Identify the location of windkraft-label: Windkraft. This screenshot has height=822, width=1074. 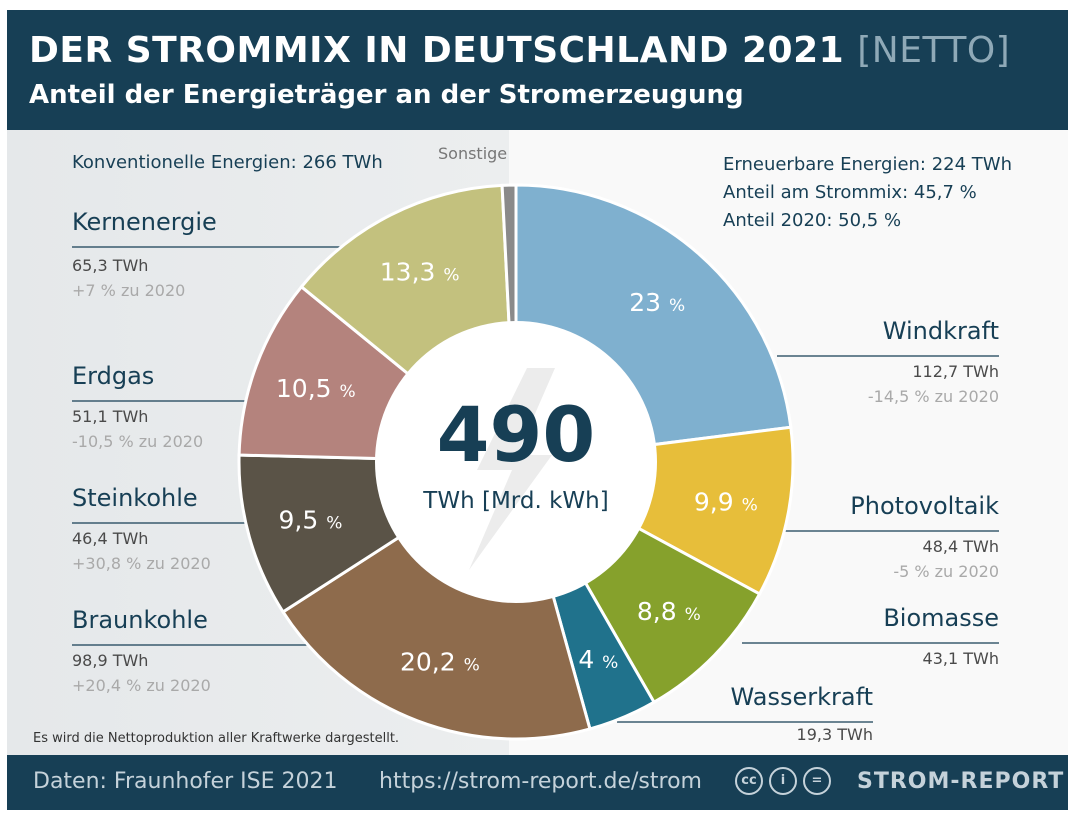
(940, 331).